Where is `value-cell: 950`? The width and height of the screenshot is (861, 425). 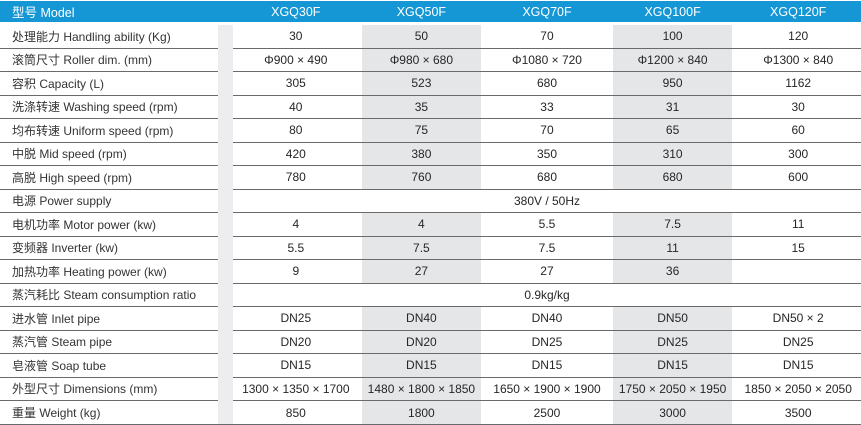
value-cell: 950 is located at coordinates (672, 84).